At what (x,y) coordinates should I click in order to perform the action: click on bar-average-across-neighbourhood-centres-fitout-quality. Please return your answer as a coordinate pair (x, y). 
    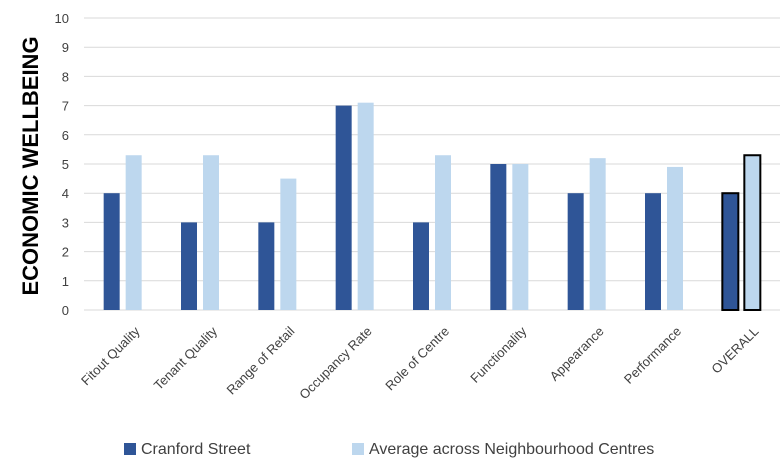
    Looking at the image, I should click on (133, 232).